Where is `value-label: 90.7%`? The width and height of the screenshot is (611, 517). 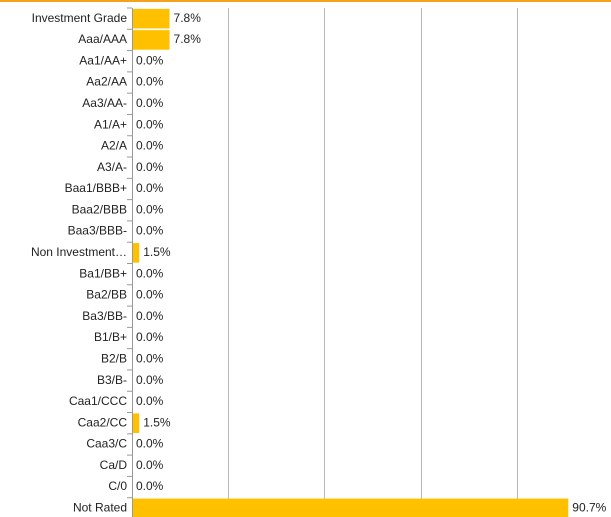
value-label: 90.7% is located at coordinates (589, 508).